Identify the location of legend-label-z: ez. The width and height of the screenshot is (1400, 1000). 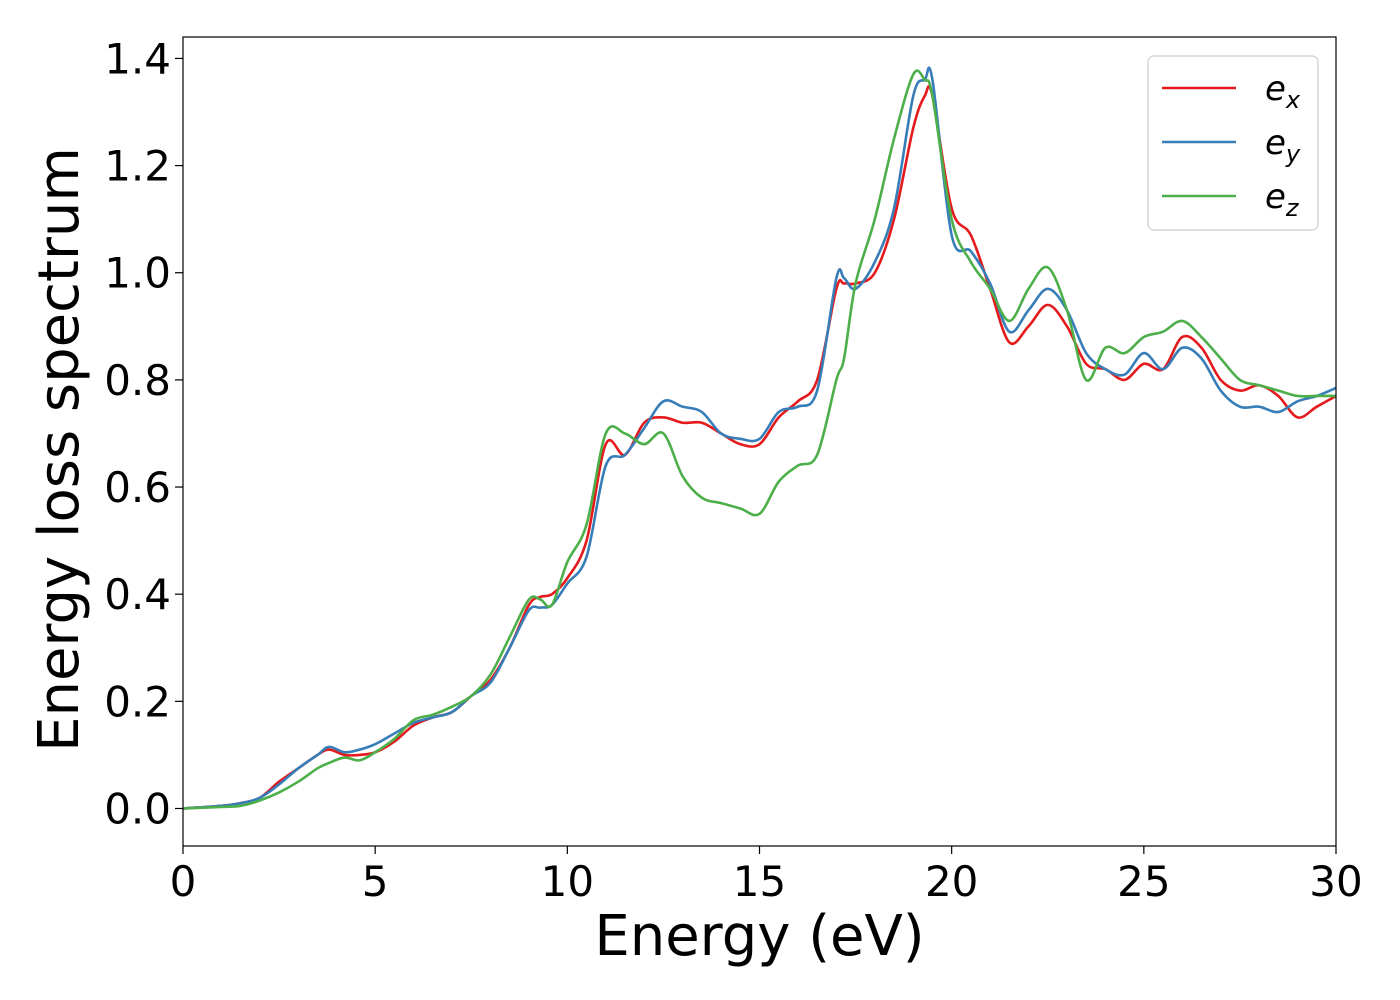
(1282, 199).